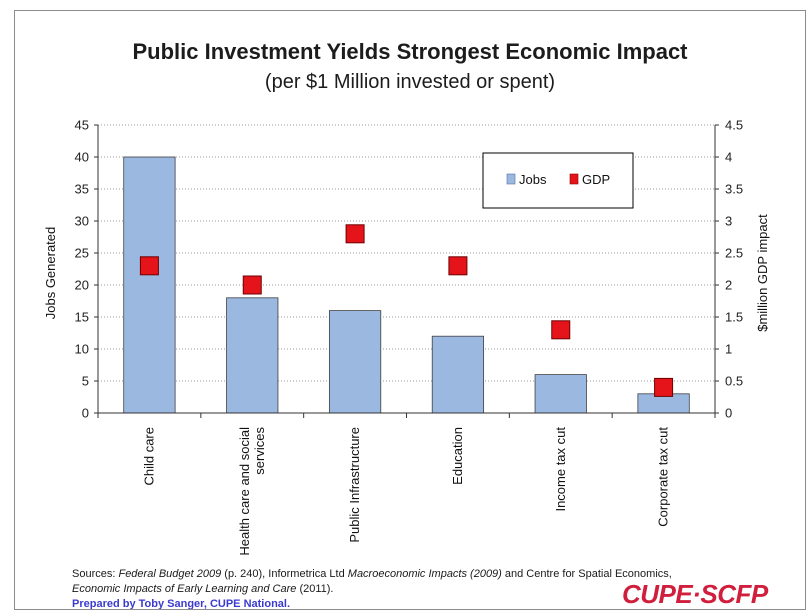  I want to click on y2-tick-label: 3.5, so click(734, 189).